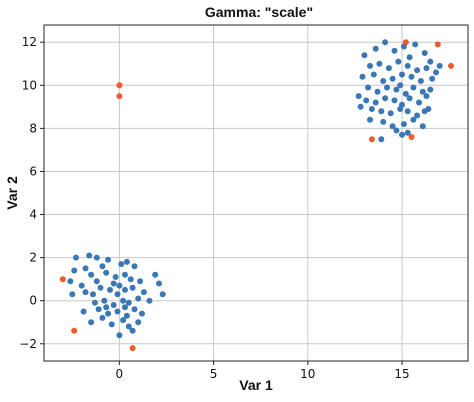  I want to click on chart-title: Gamma: "scale", so click(259, 12).